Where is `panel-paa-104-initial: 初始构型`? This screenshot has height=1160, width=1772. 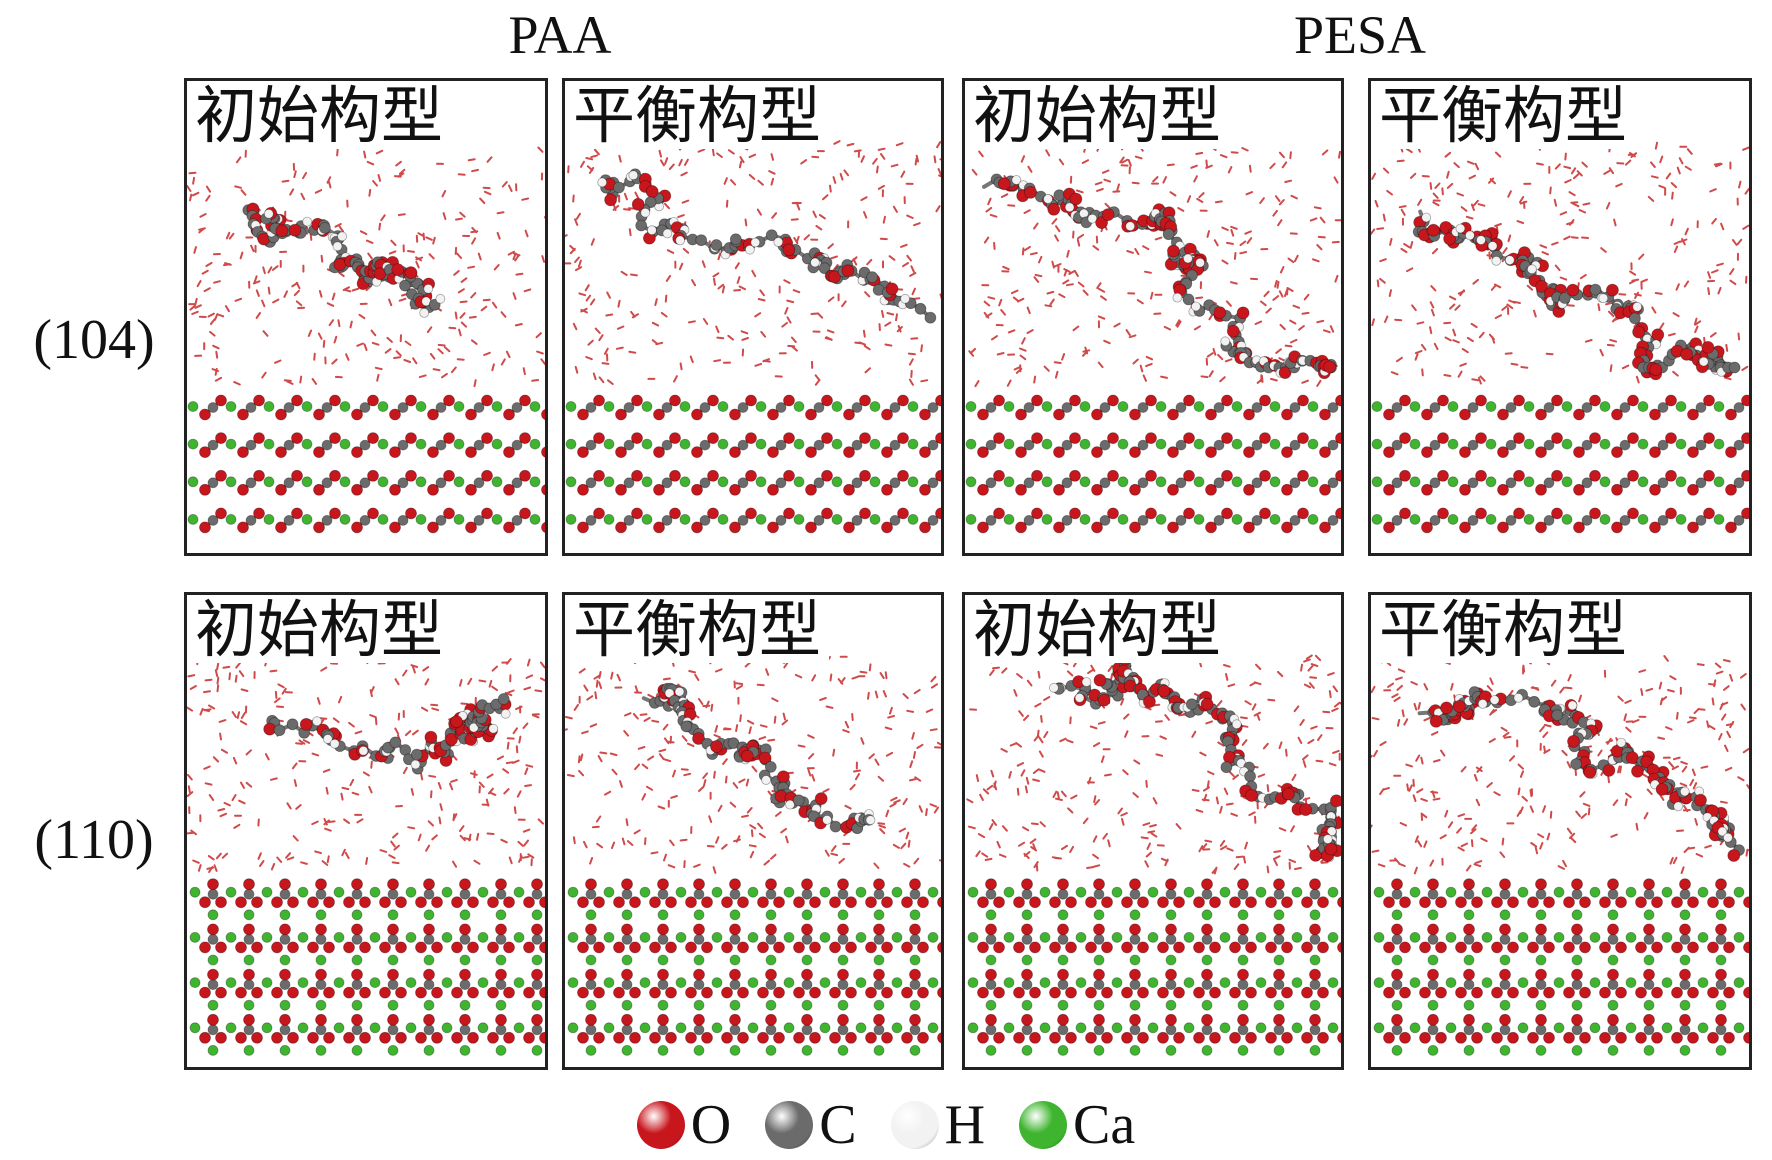
panel-paa-104-initial: 初始构型 is located at coordinates (366, 317).